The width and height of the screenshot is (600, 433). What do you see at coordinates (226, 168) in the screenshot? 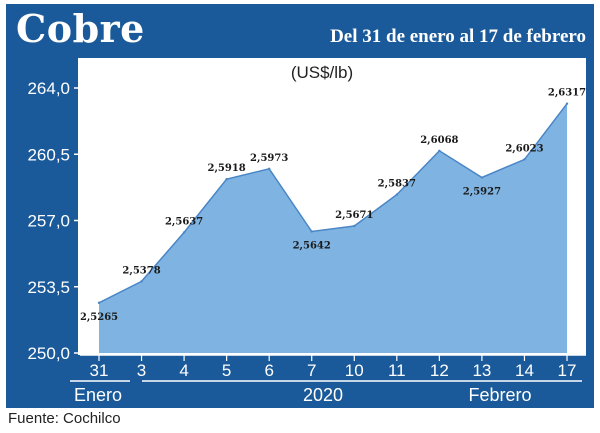
I see `data-label: 2,5918` at bounding box center [226, 168].